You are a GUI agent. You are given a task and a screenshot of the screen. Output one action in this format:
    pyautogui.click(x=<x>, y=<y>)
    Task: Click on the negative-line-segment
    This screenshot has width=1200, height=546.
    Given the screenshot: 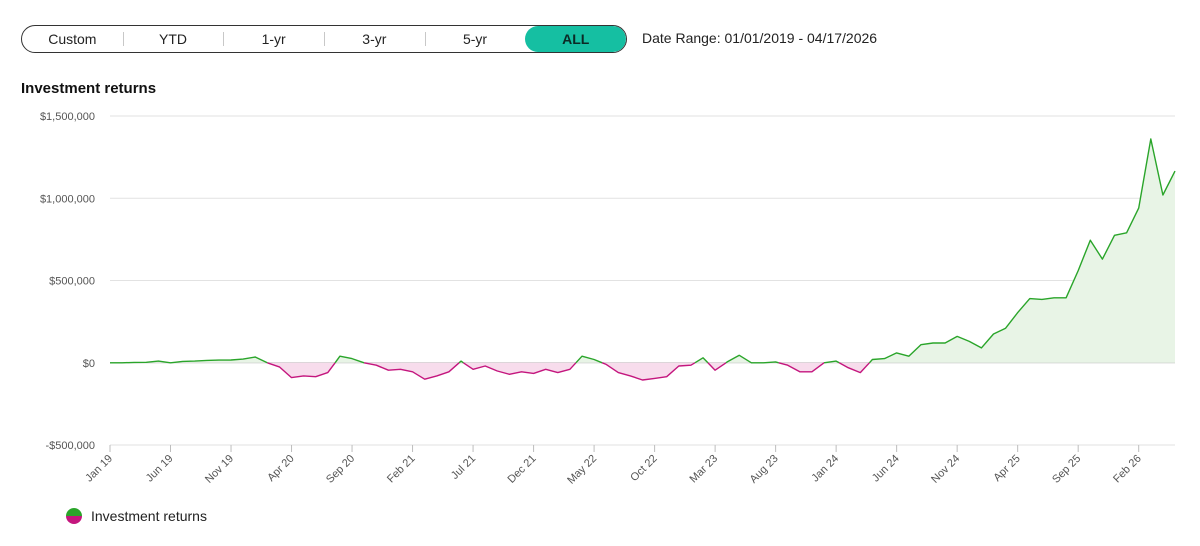 What is the action you would take?
    pyautogui.click(x=520, y=368)
    